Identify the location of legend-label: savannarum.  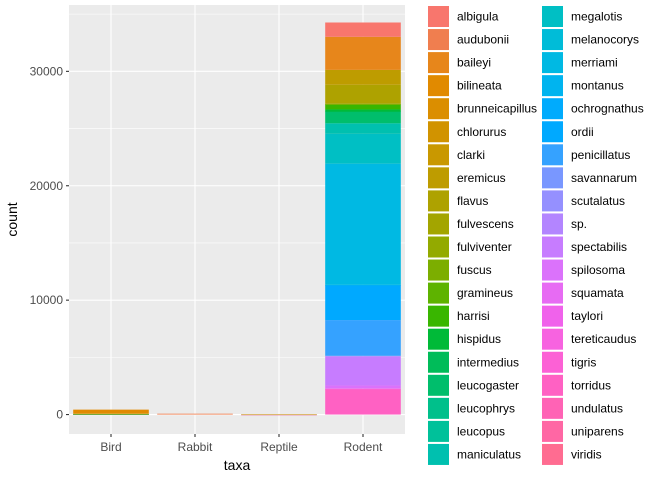
(604, 178).